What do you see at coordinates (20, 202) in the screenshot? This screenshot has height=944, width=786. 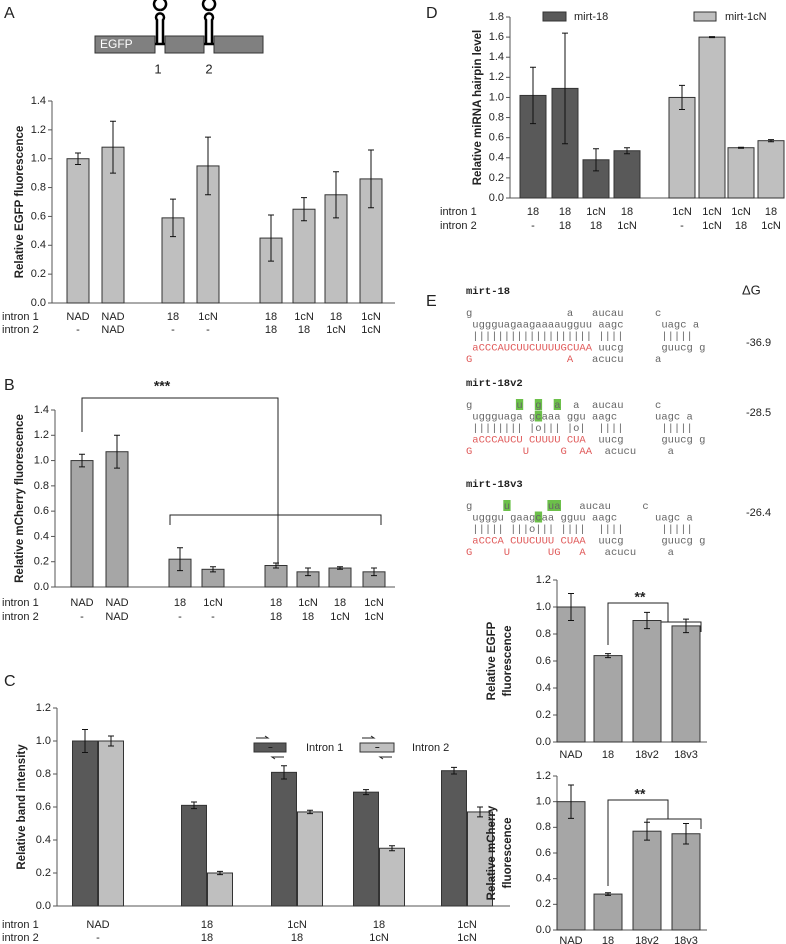 I see `y-axis-label: Relative EGFP fluorescence` at bounding box center [20, 202].